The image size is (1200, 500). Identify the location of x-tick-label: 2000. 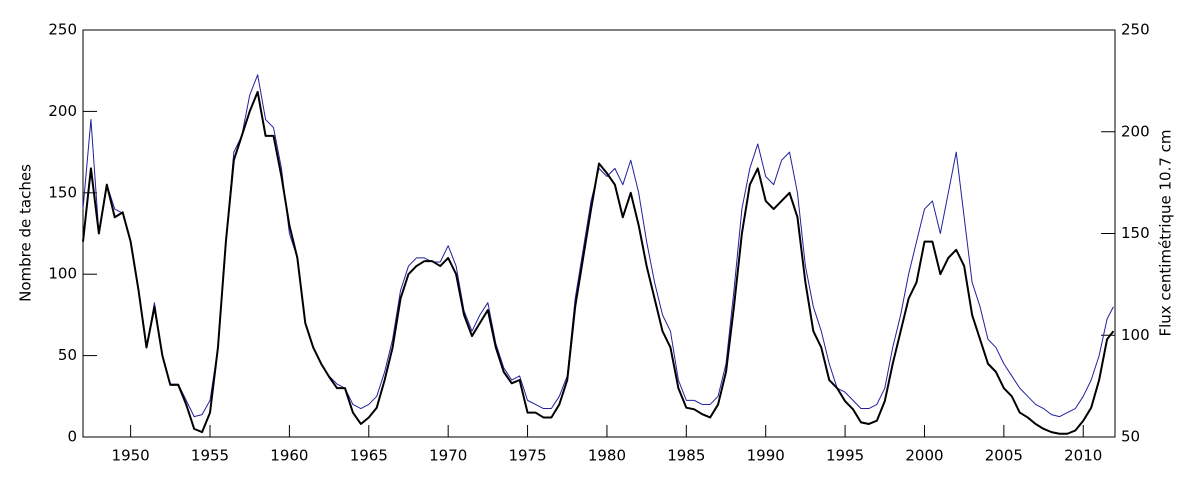
(924, 456).